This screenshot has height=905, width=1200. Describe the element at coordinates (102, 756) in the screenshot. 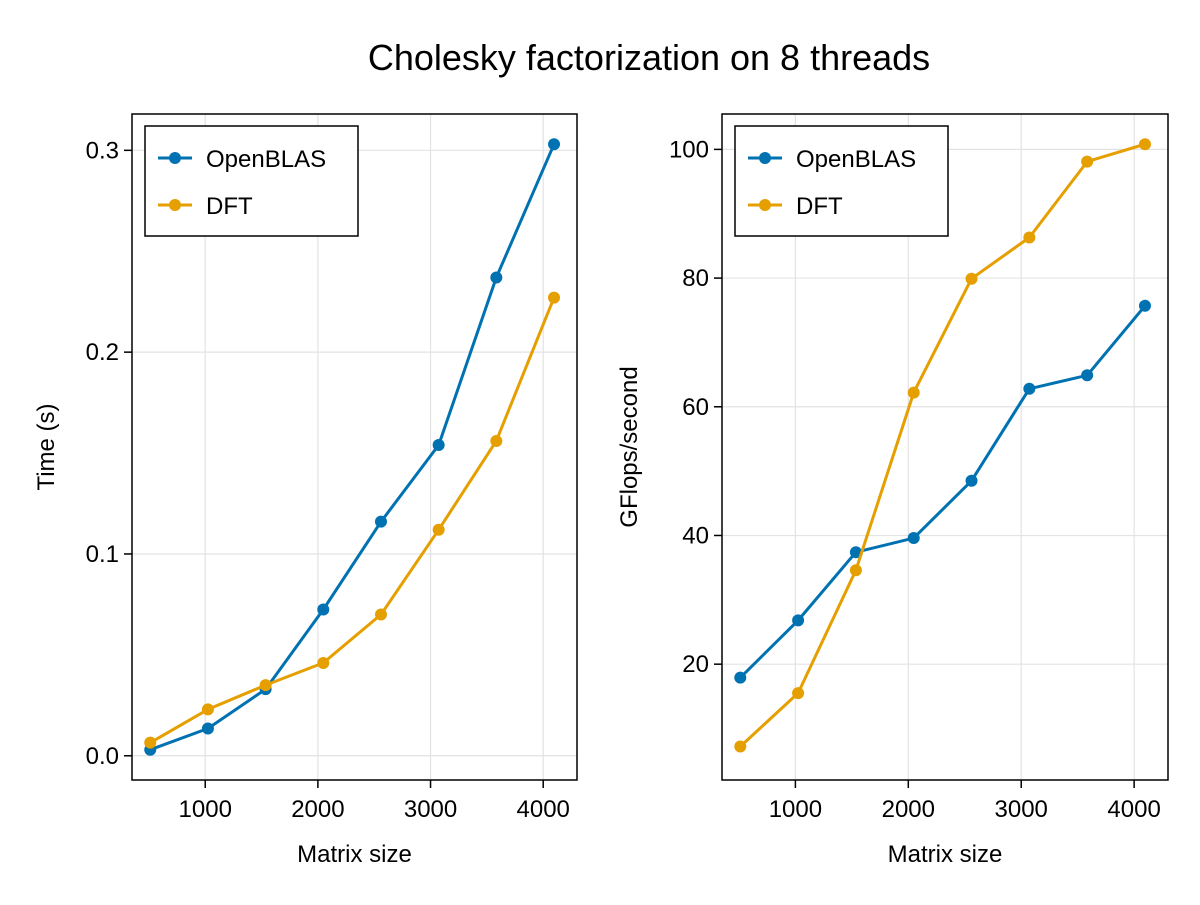

I see `y-tick-label: 0.0` at that location.